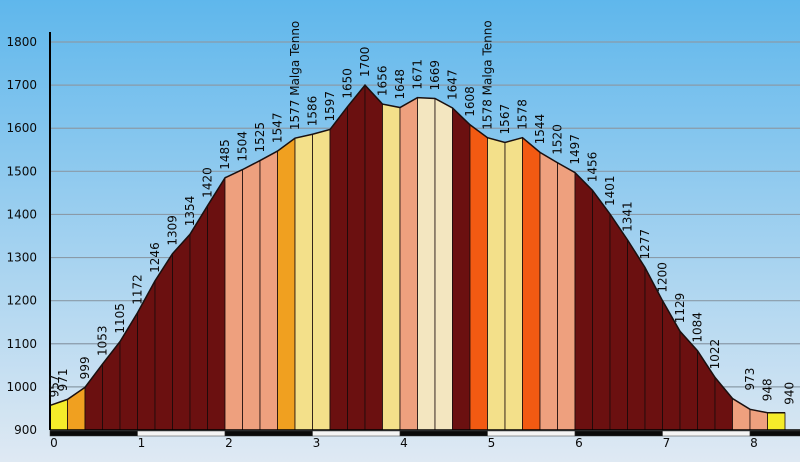 The image size is (800, 462). What do you see at coordinates (208, 182) in the screenshot?
I see `elevation-label-9: 1420` at bounding box center [208, 182].